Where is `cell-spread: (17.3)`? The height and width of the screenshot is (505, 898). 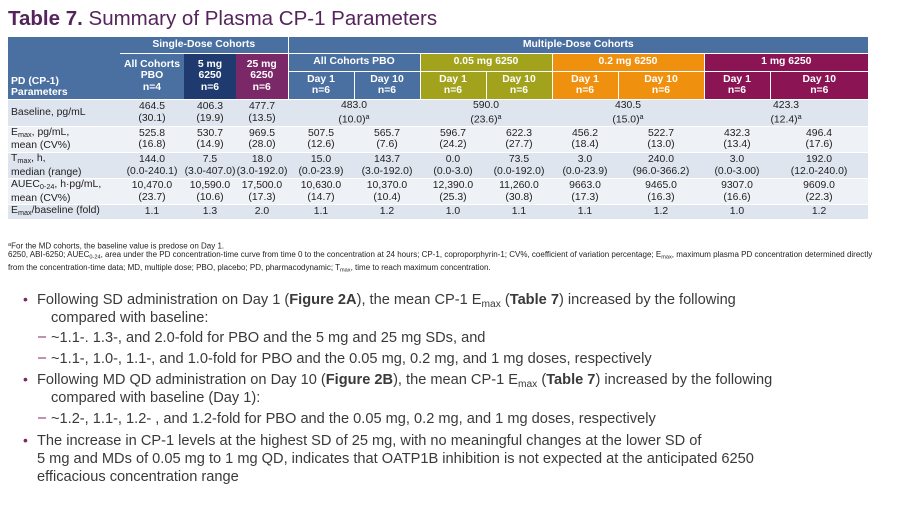
cell-spread: (17.3) is located at coordinates (262, 197).